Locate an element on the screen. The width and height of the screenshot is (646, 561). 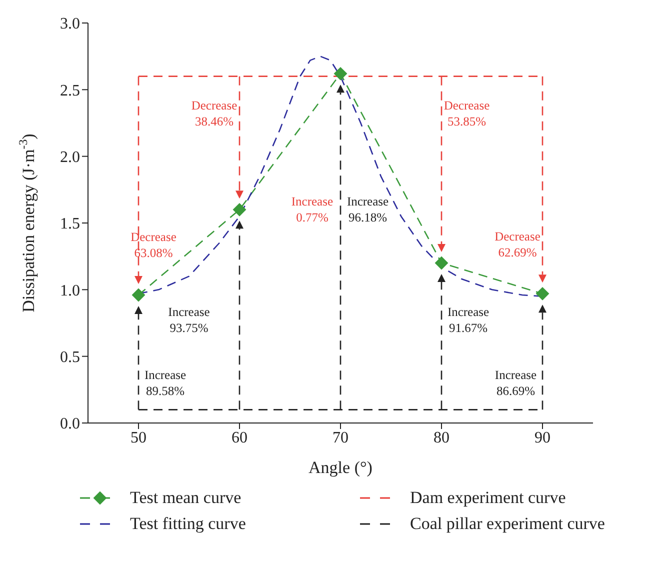
annotation: Decrease 63.08% is located at coordinates (153, 245).